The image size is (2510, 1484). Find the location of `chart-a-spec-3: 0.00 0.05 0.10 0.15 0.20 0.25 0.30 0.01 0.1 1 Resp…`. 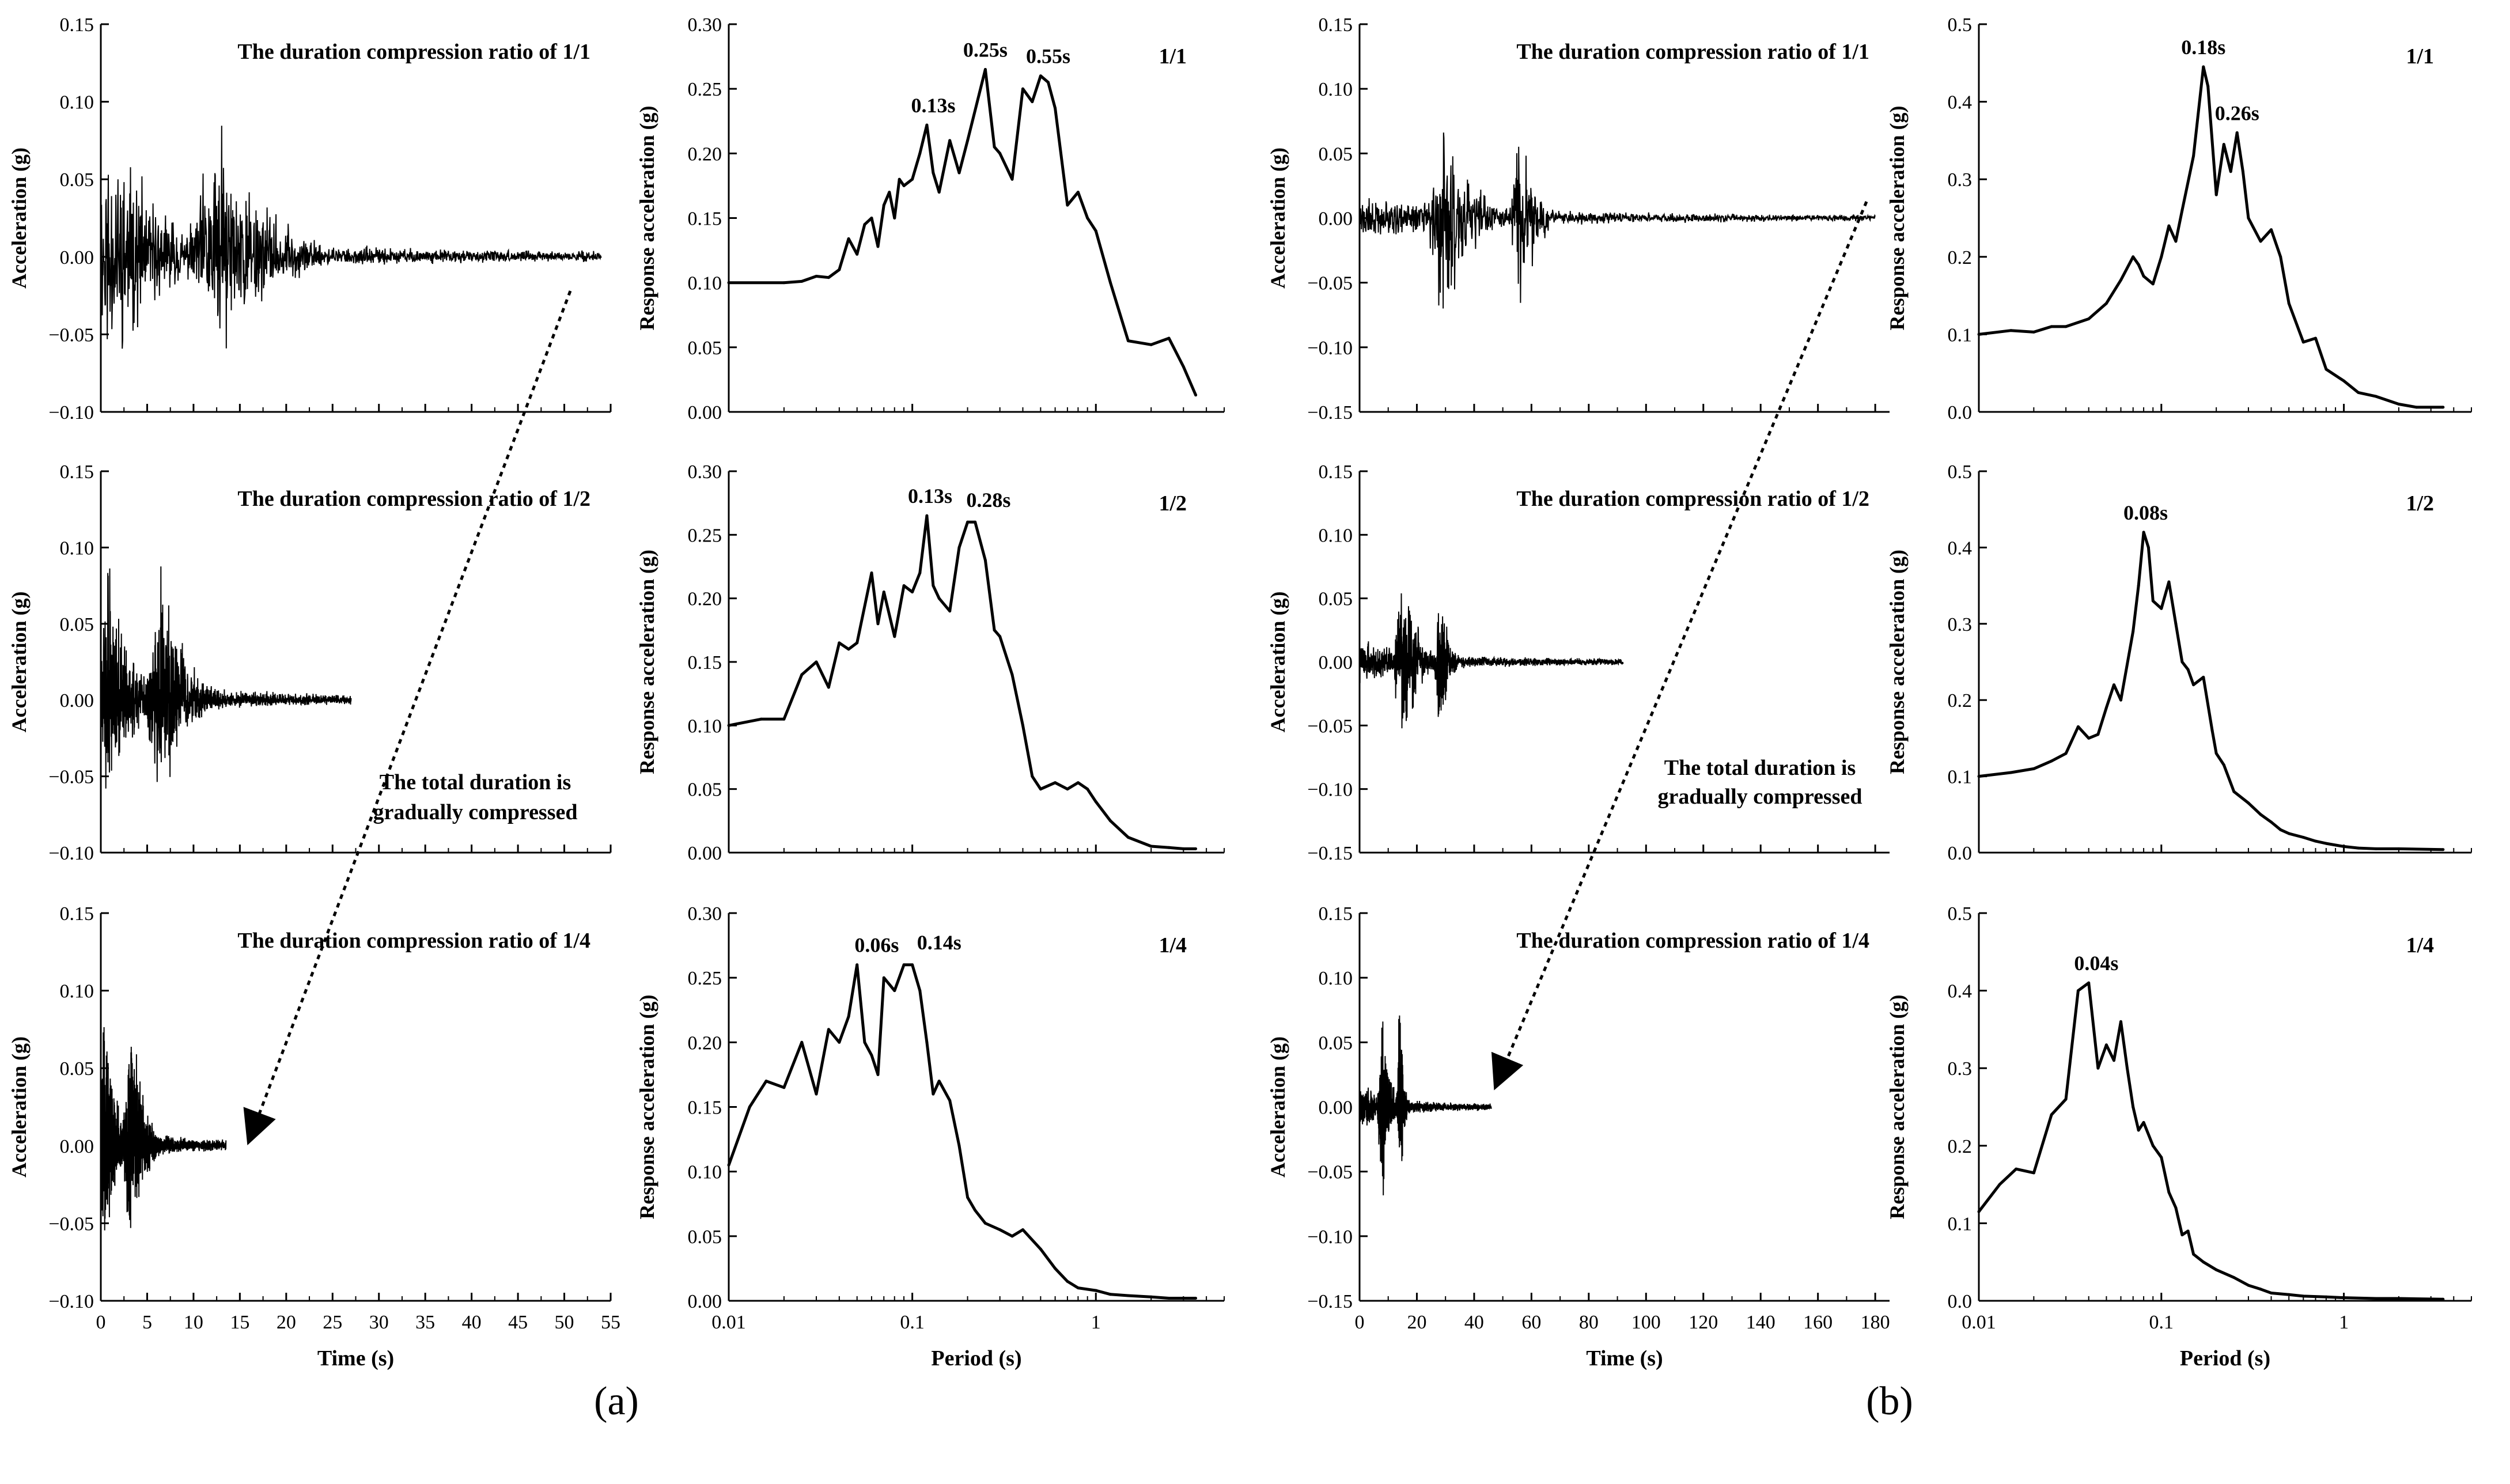

chart-a-spec-3: 0.00 0.05 0.10 0.15 0.20 0.25 0.30 0.01 0.1 1 Resp… is located at coordinates (930, 1137).